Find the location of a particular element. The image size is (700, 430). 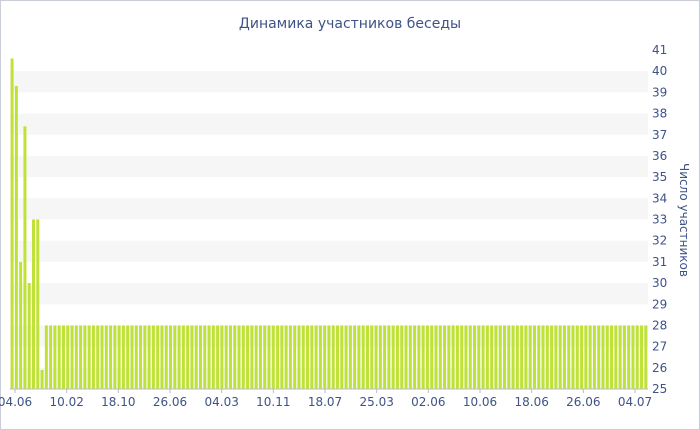

x-tick-label: 25.03 is located at coordinates (376, 402).